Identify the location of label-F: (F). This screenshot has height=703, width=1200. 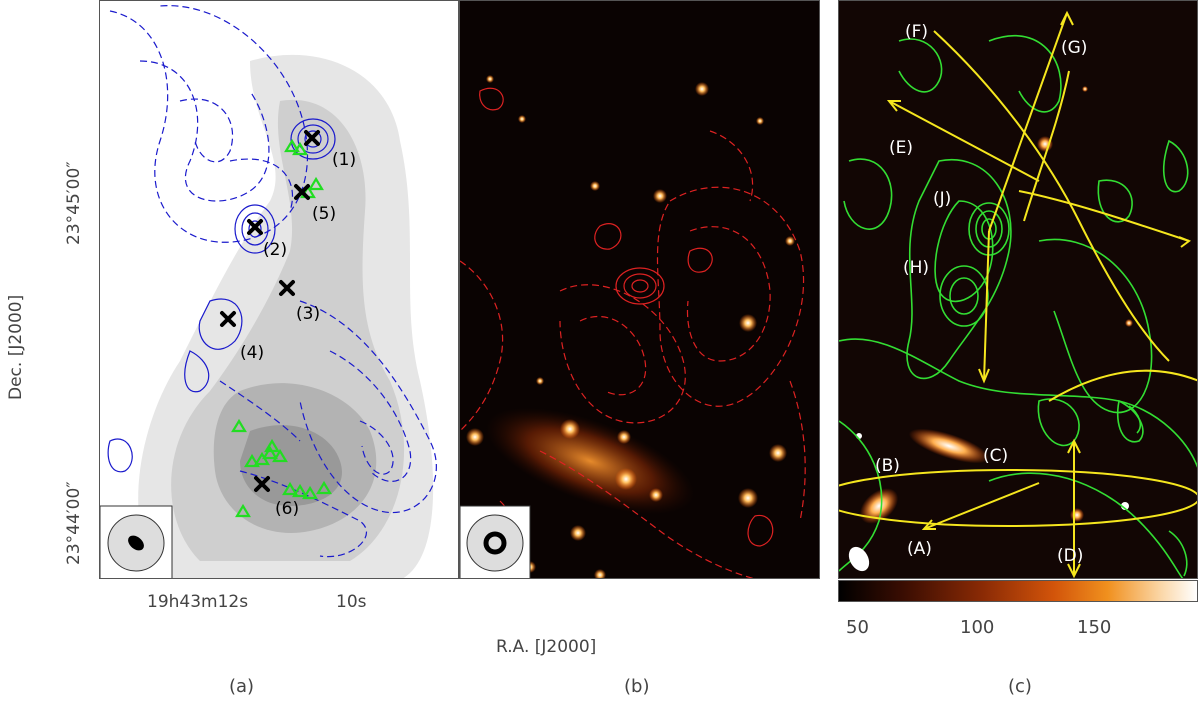
(916, 32).